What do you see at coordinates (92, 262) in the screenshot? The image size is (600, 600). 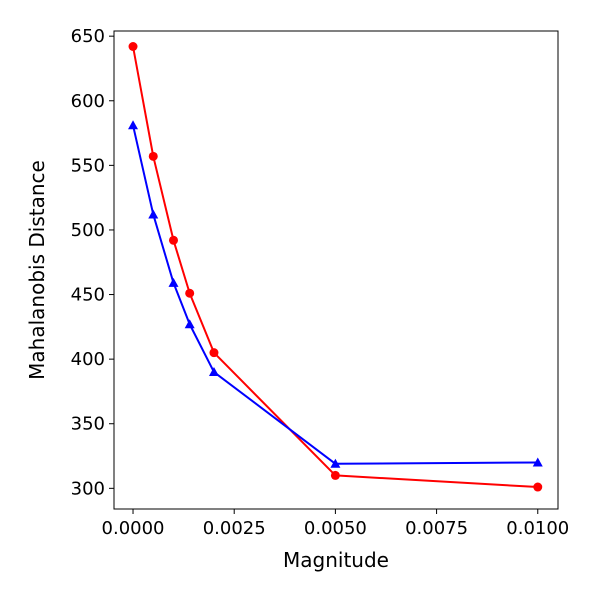 I see `y-axis-ticks: 300 350 400 450 500 550 600 650` at bounding box center [92, 262].